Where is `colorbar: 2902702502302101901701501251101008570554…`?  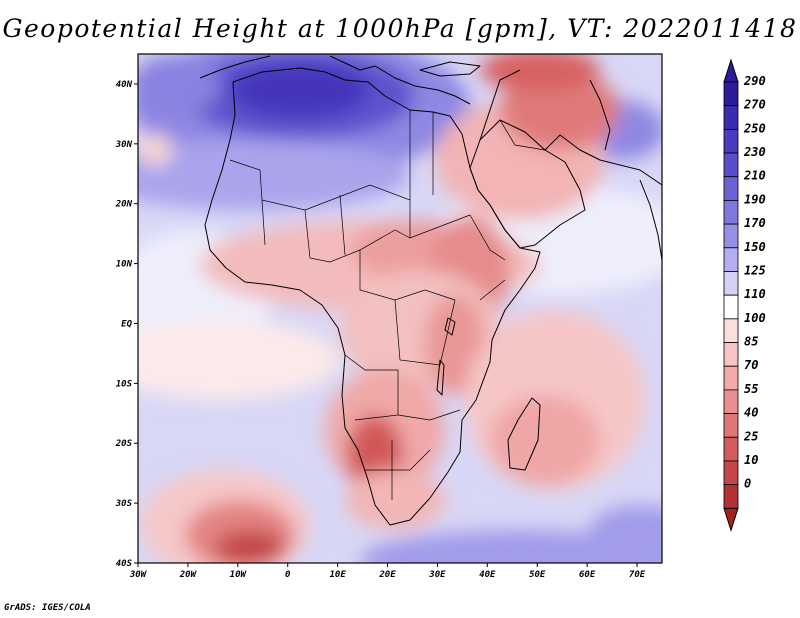
colorbar: 2902702502302101901701501251101008570554… is located at coordinates (744, 295).